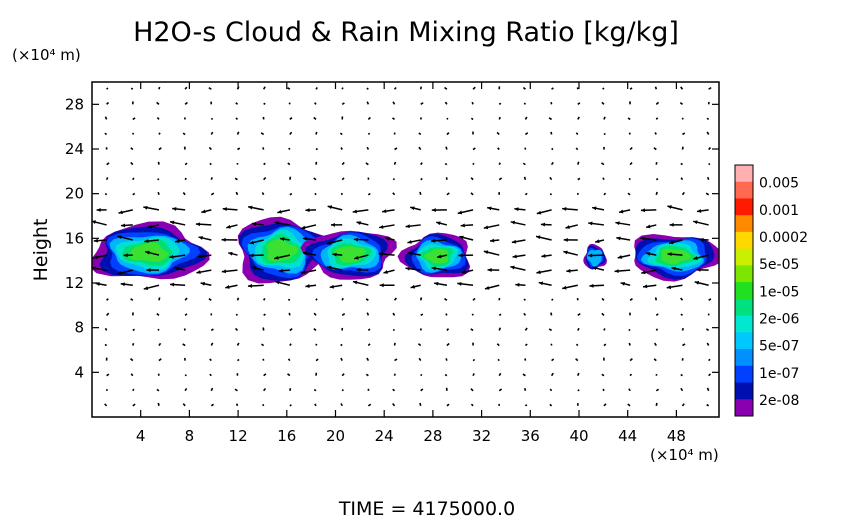  Describe the element at coordinates (676, 436) in the screenshot. I see `x-tick-label: 48` at that location.